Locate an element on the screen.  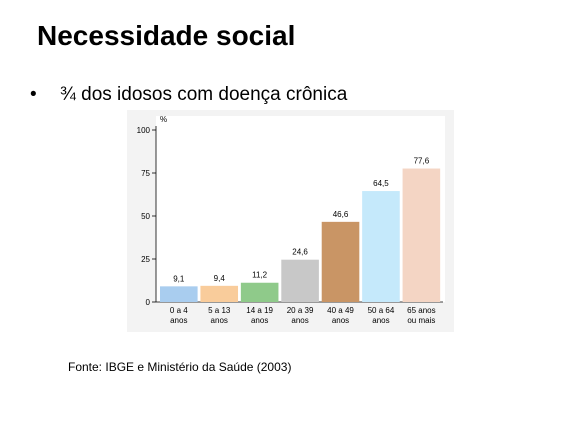
bar-value-label: 11,2 is located at coordinates (260, 275).